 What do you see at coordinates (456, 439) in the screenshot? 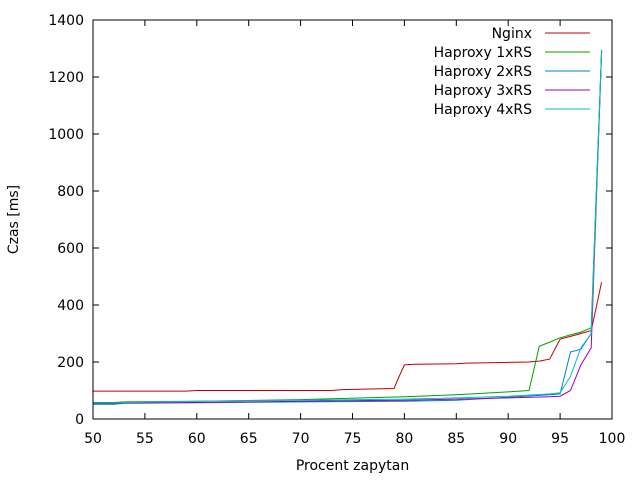
I see `x-tick-label: 85` at bounding box center [456, 439].